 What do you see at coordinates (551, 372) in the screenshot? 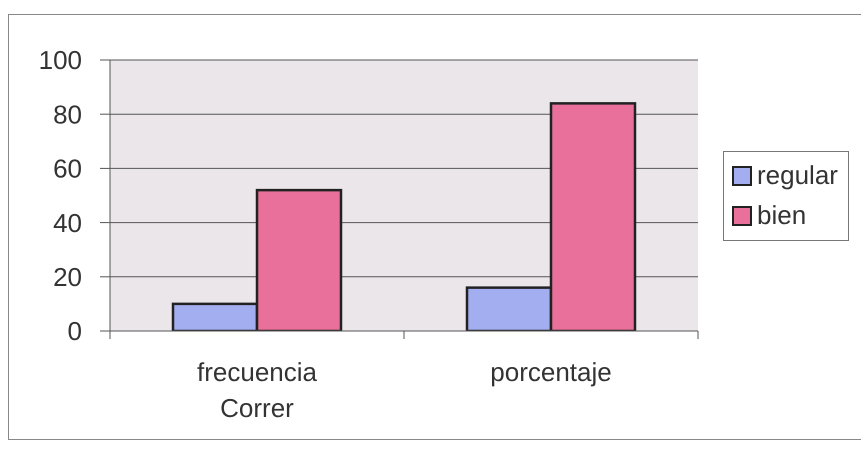
I see `x-tick-label: porcentaje` at bounding box center [551, 372].